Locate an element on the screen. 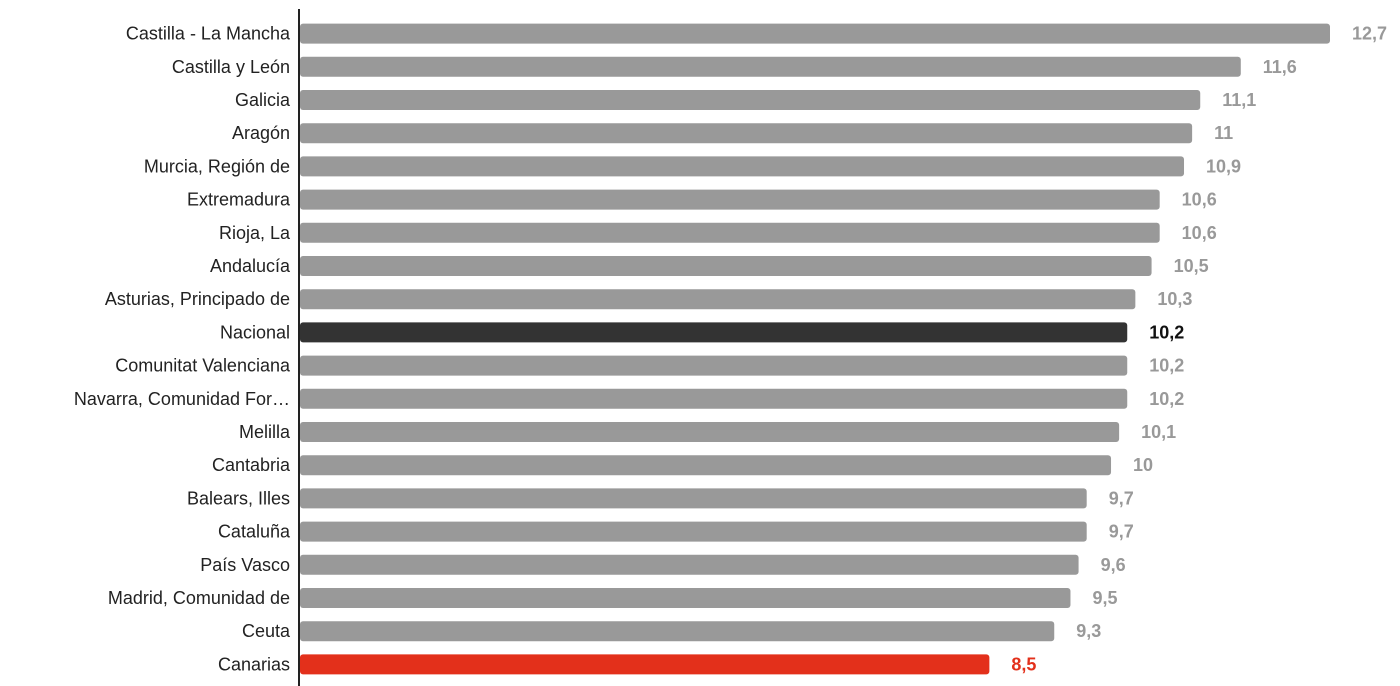  category-label: Aragón is located at coordinates (261, 133).